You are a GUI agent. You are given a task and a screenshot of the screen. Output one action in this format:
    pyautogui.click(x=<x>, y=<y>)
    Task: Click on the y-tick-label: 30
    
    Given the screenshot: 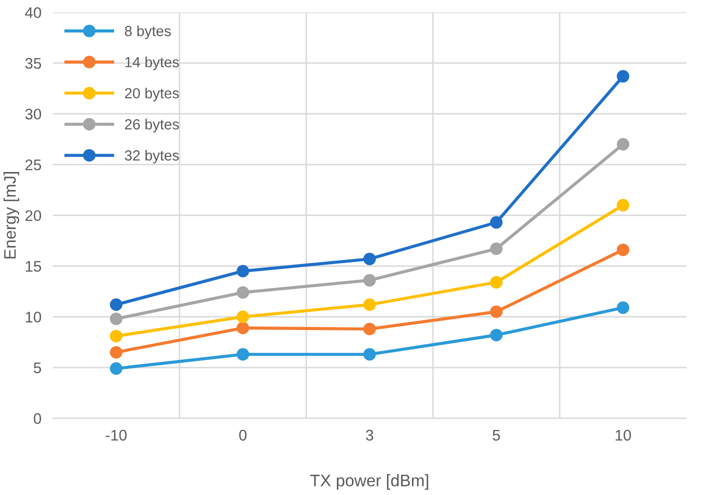 What is the action you would take?
    pyautogui.click(x=33, y=114)
    